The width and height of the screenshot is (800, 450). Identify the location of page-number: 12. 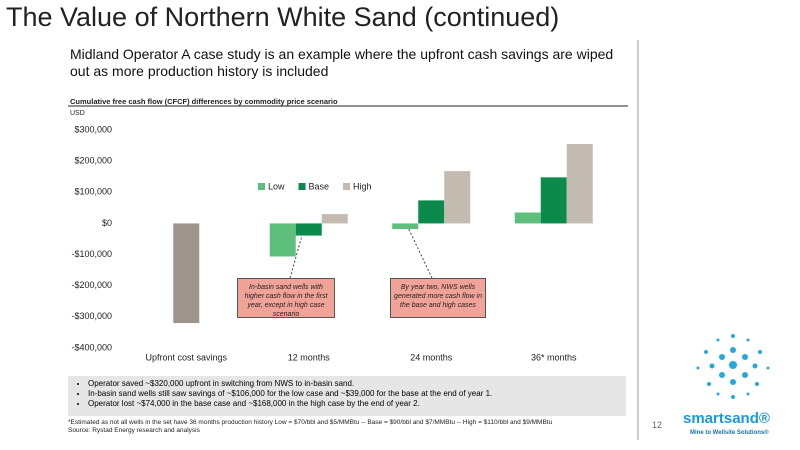
(657, 425).